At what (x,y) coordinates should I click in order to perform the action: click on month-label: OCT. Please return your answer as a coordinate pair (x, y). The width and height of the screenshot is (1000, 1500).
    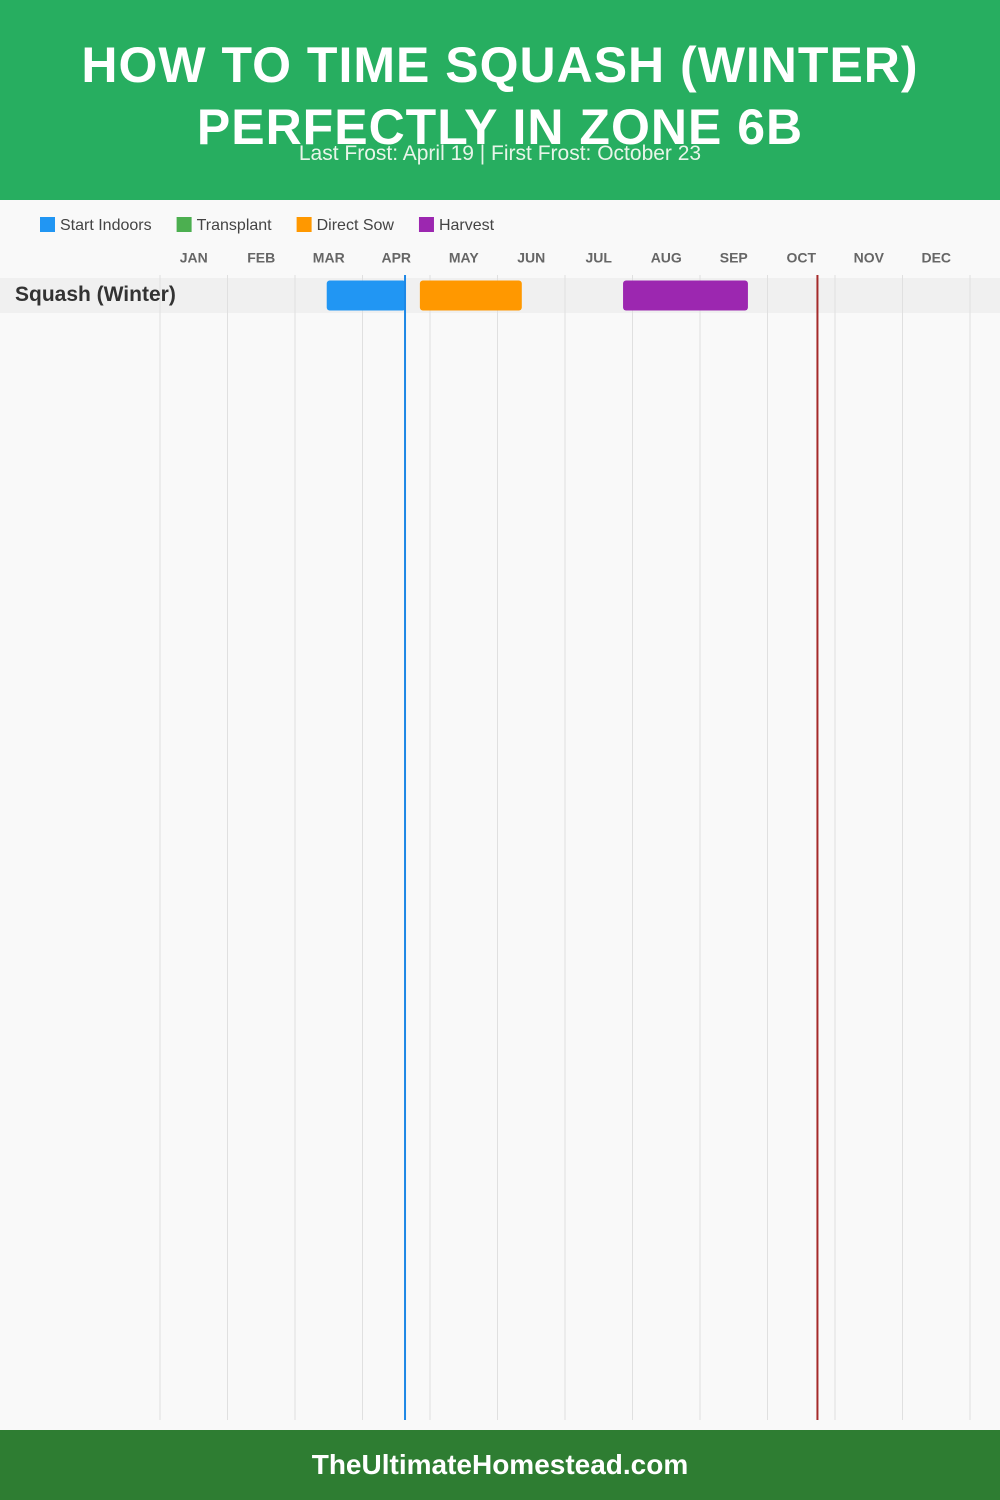
    Looking at the image, I should click on (801, 258).